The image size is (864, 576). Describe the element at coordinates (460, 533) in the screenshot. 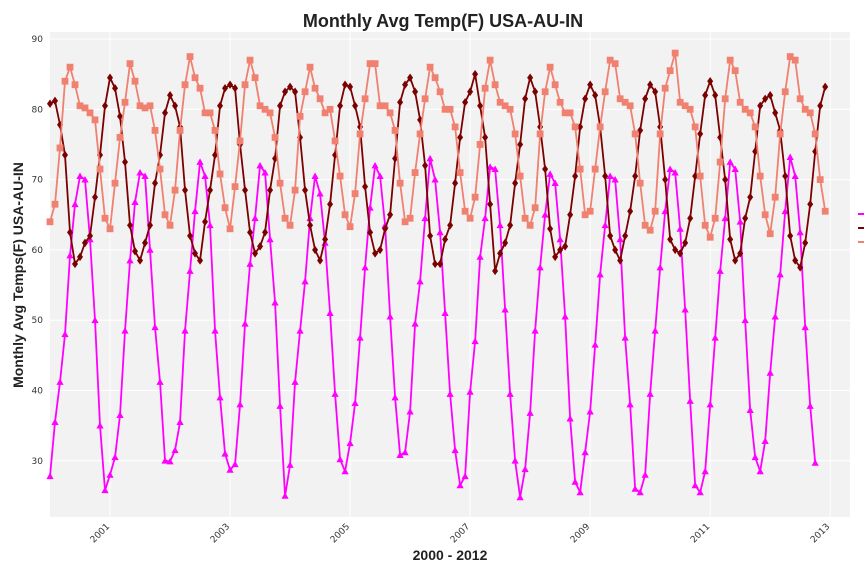

I see `x-tick-label: 2007` at that location.